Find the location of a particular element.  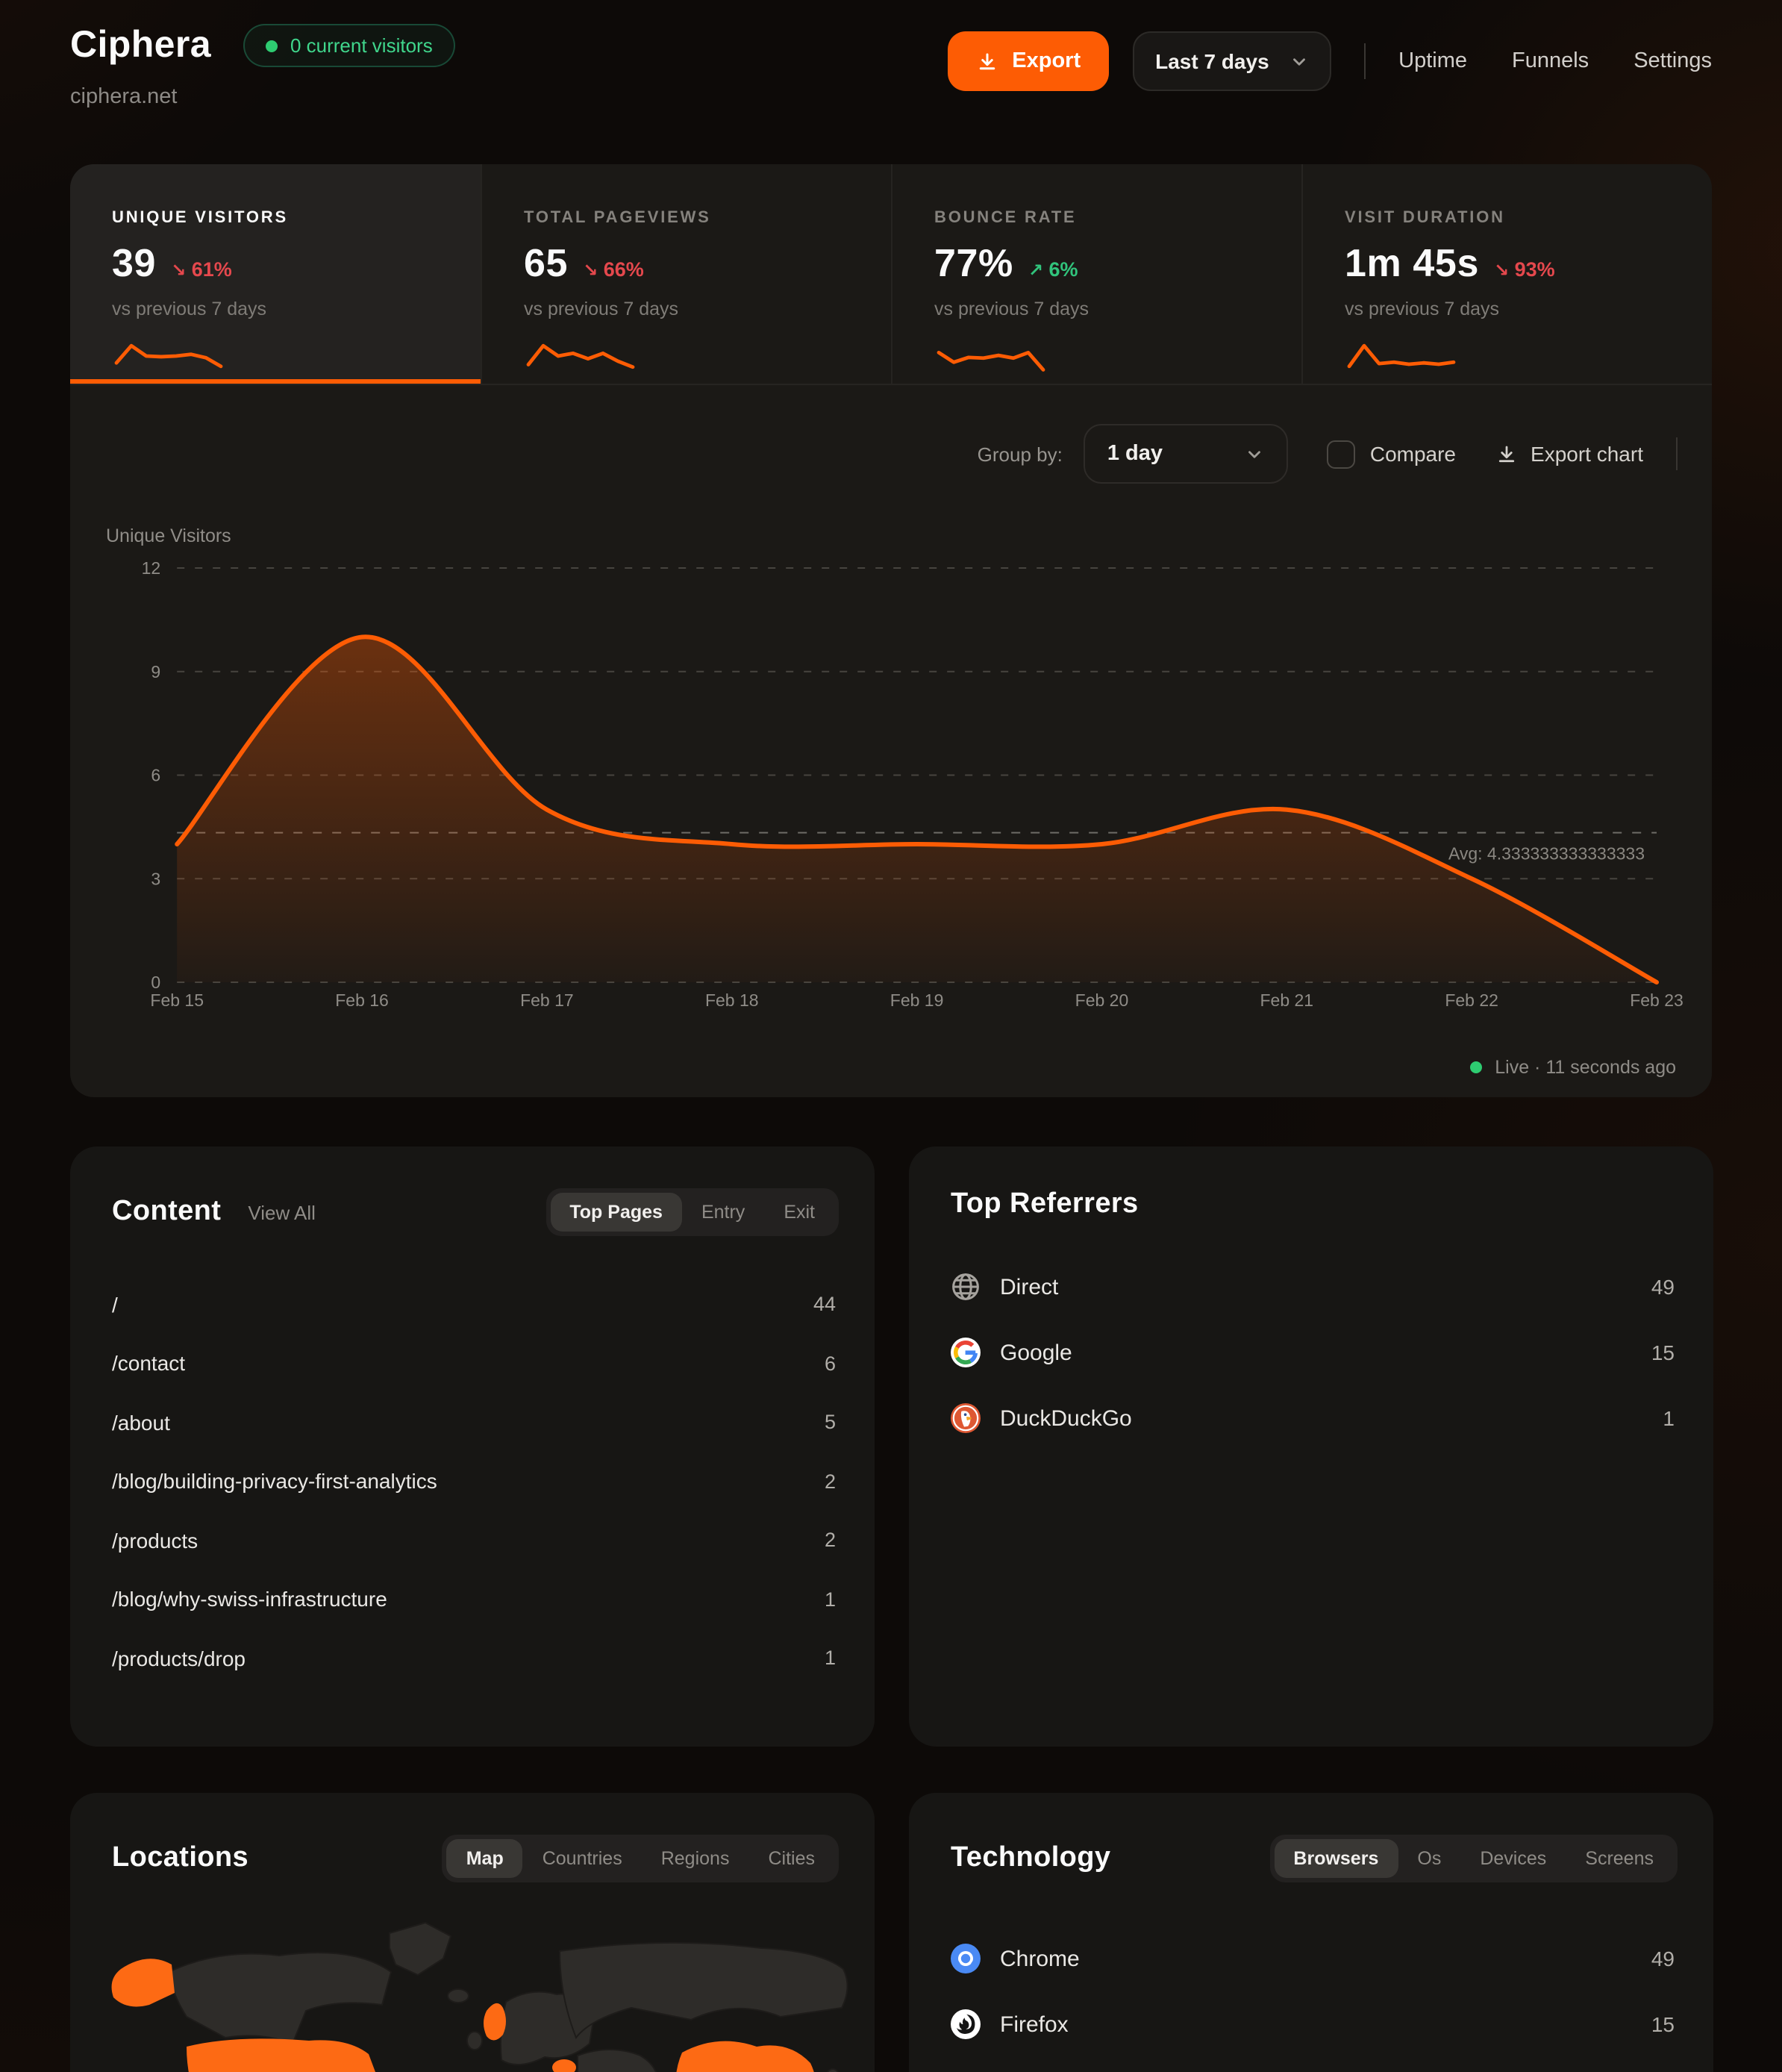

y-tick-label: 12 is located at coordinates (151, 568).